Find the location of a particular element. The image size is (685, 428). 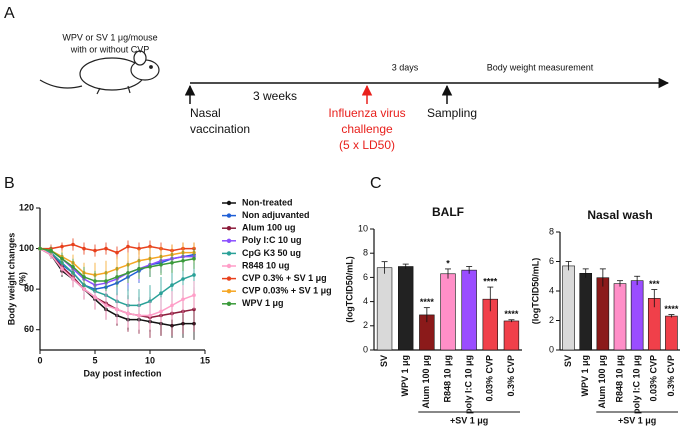

legend-label: CpG K3 50 ug is located at coordinates (271, 253).